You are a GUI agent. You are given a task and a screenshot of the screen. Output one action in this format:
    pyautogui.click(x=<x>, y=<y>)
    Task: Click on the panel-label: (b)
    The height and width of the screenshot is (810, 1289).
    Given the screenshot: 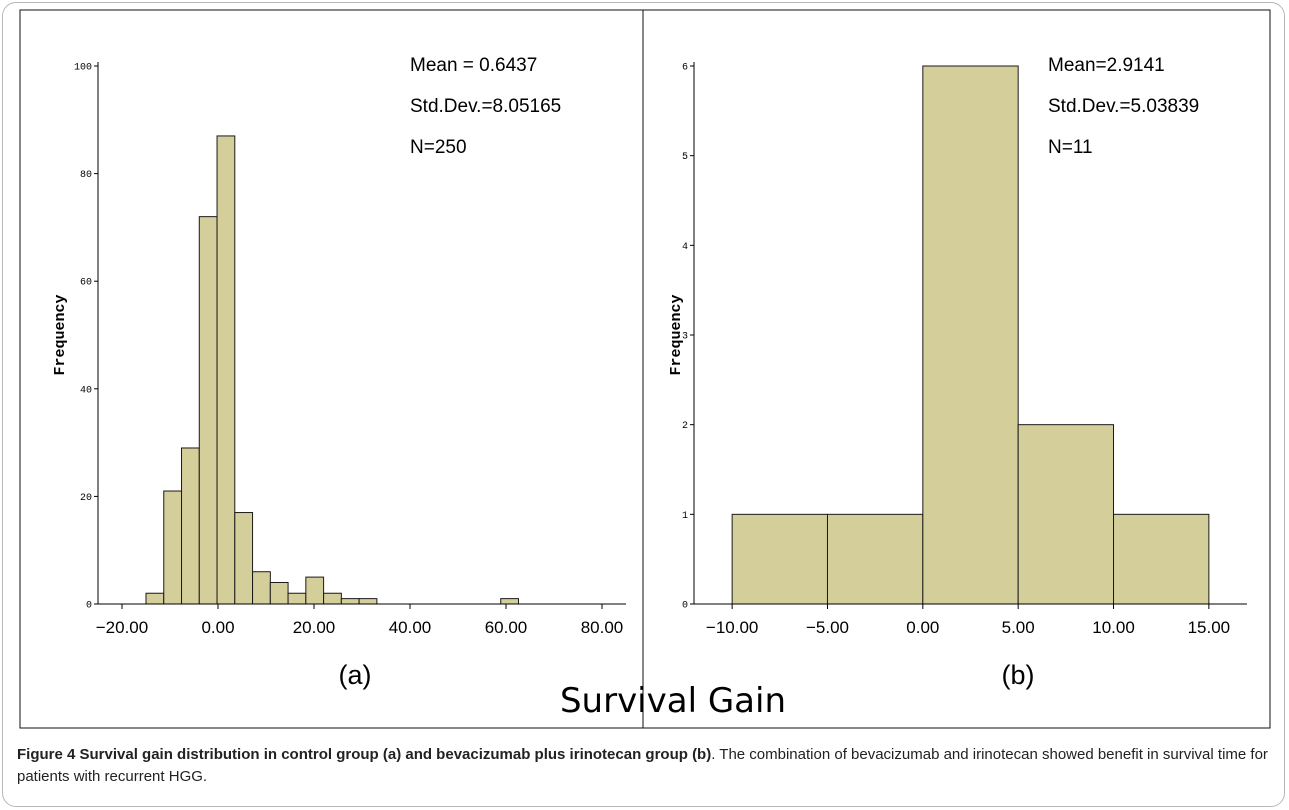 What is the action you would take?
    pyautogui.click(x=1018, y=675)
    